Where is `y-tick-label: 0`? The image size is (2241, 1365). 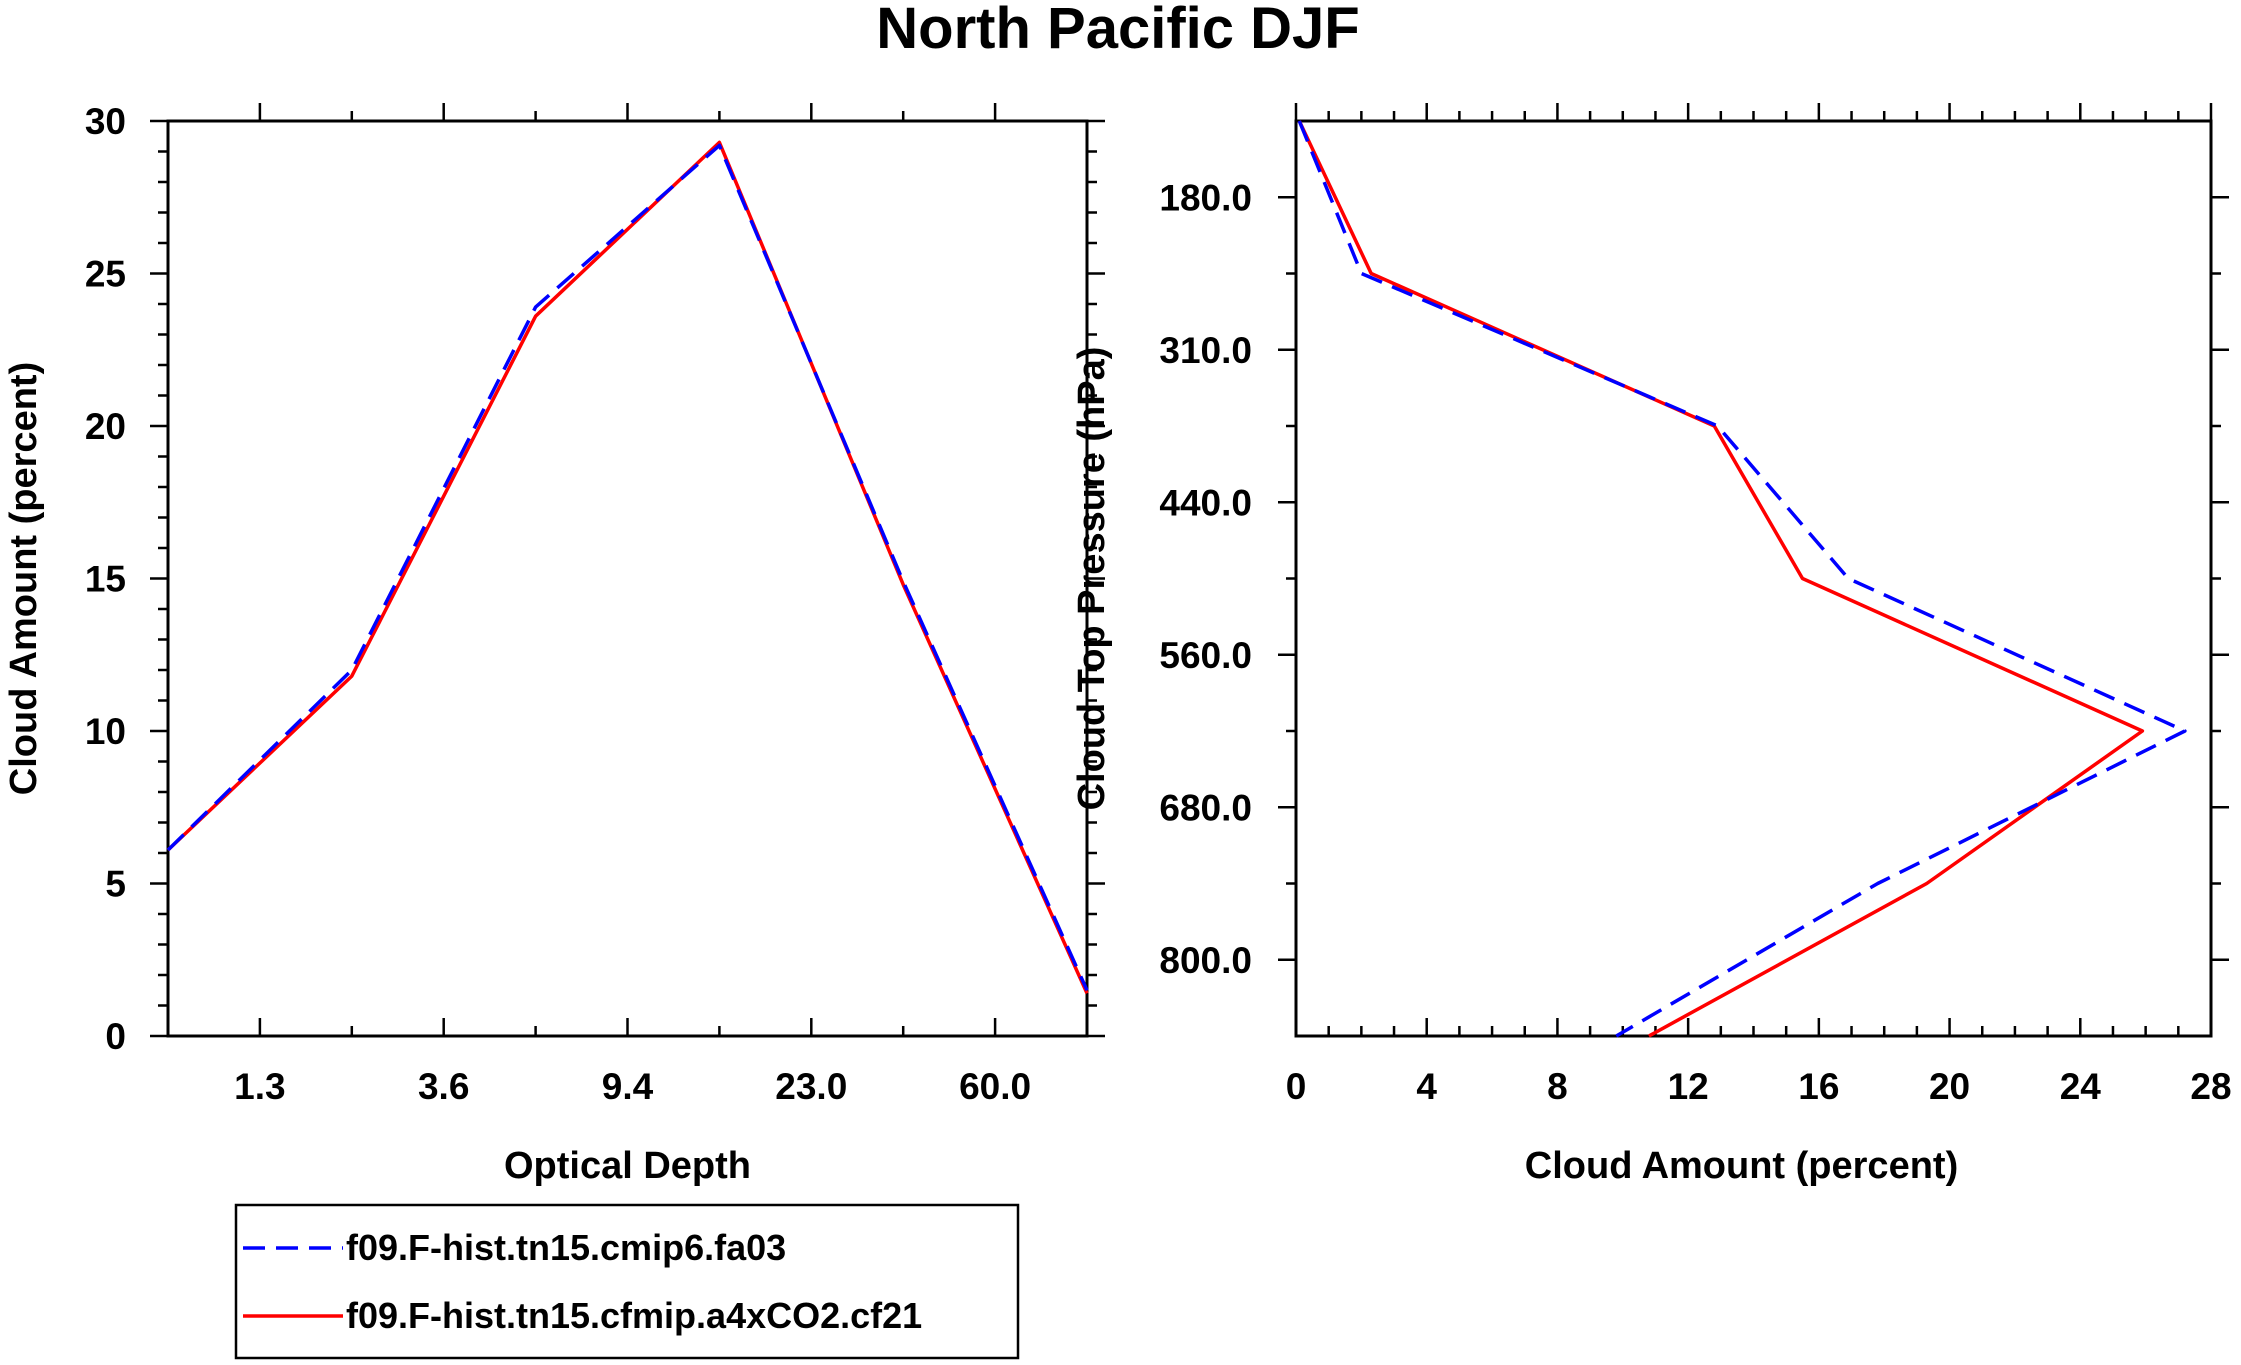 y-tick-label: 0 is located at coordinates (115, 1036).